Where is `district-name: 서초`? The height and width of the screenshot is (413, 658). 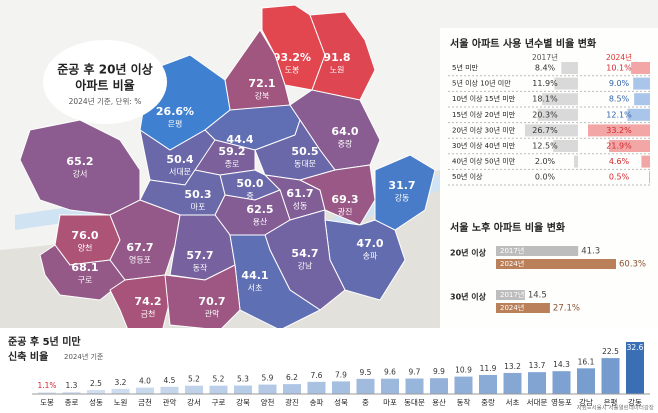
district-name: 서초 is located at coordinates (255, 288).